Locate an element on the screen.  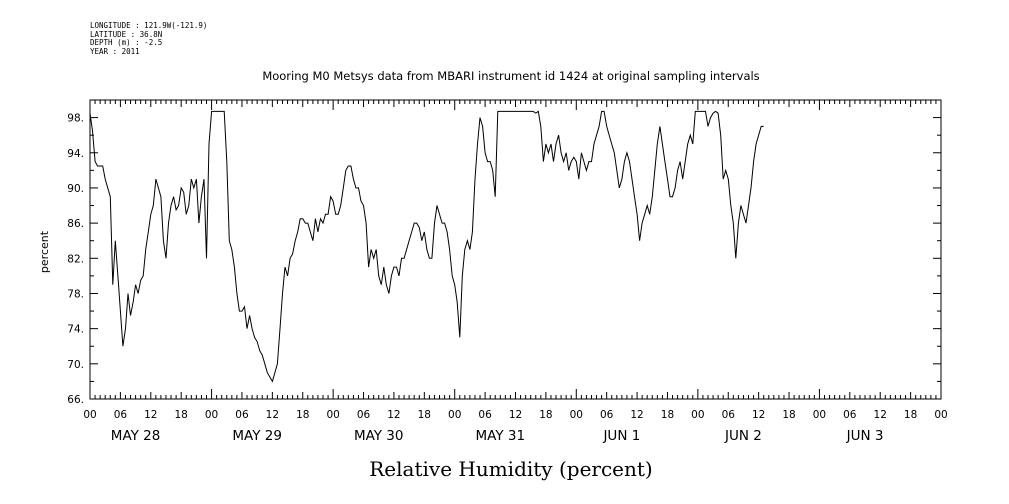
y-tick-label: 66. is located at coordinates (75, 400).